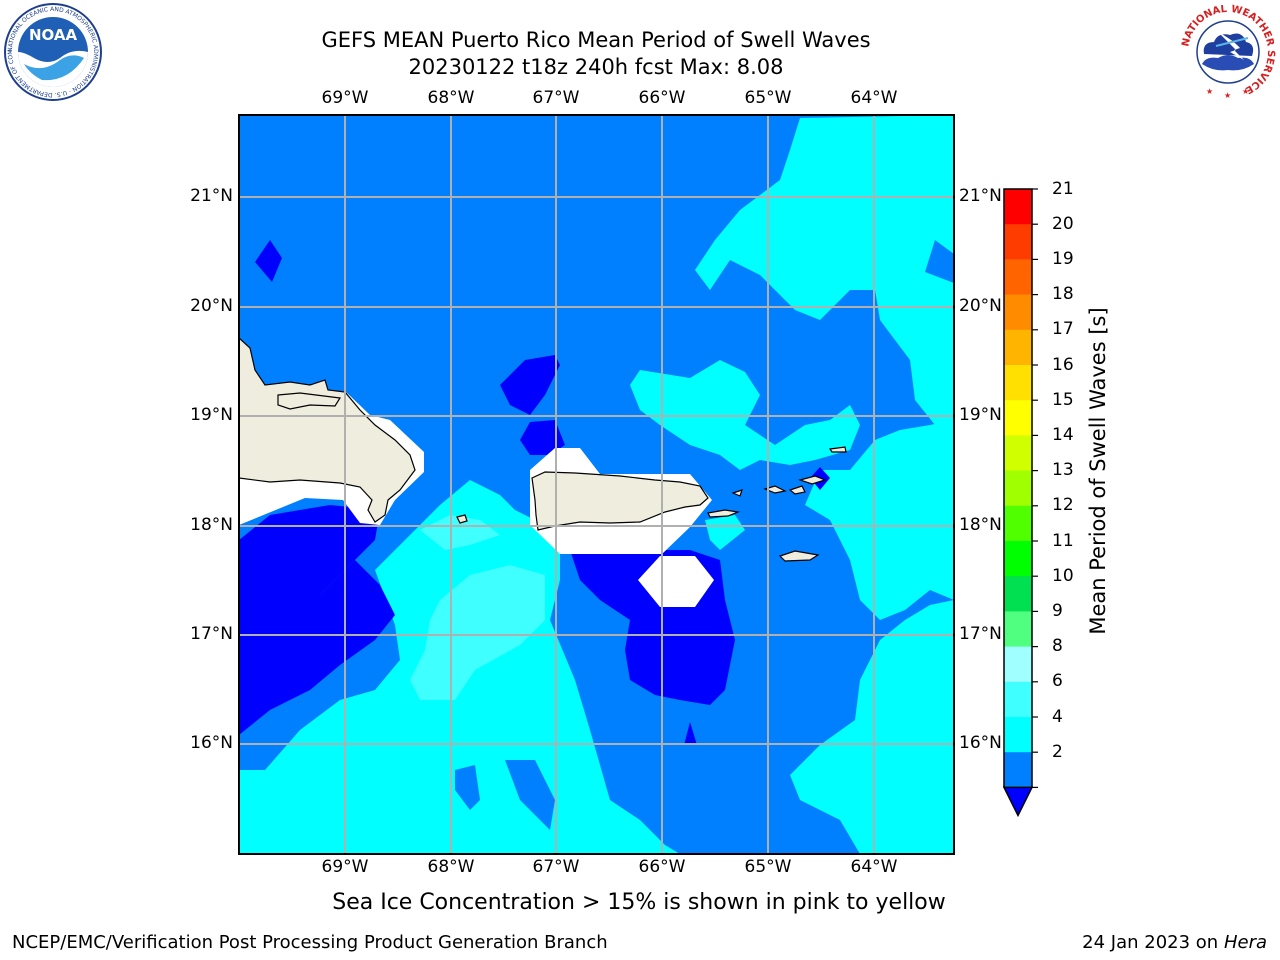 This screenshot has height=960, width=1280. What do you see at coordinates (556, 98) in the screenshot?
I see `lon-label-top-67w: 67°W` at bounding box center [556, 98].